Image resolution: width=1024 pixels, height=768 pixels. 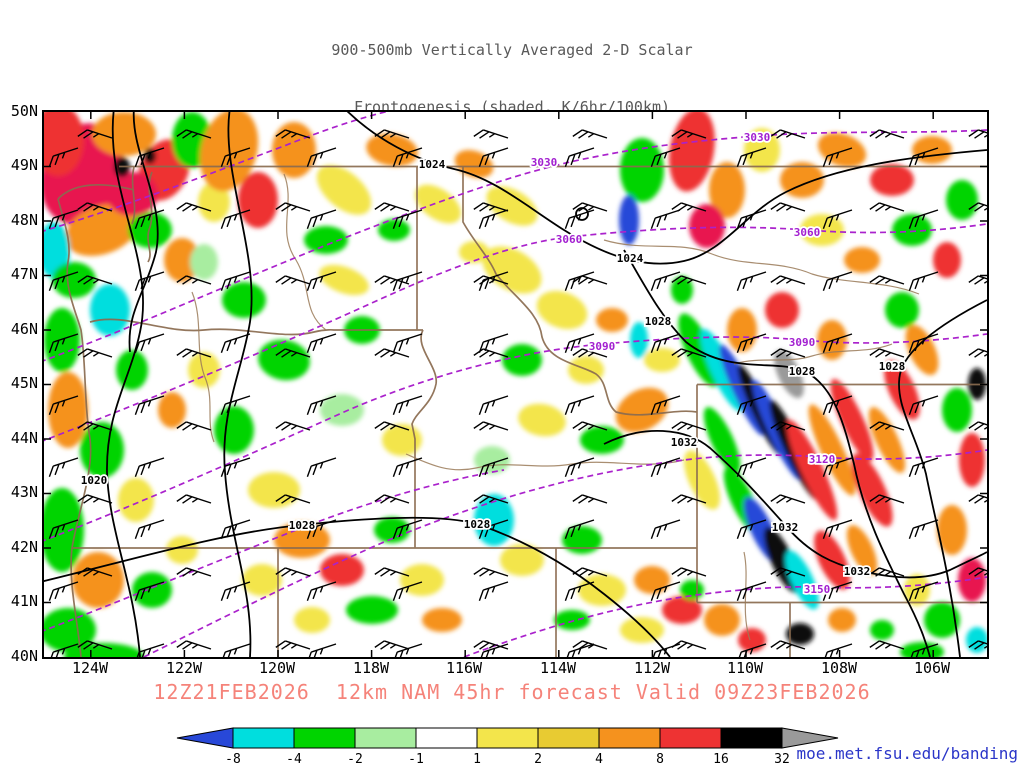 I want to click on lat-tick-label: 49N, so click(x=24, y=165).